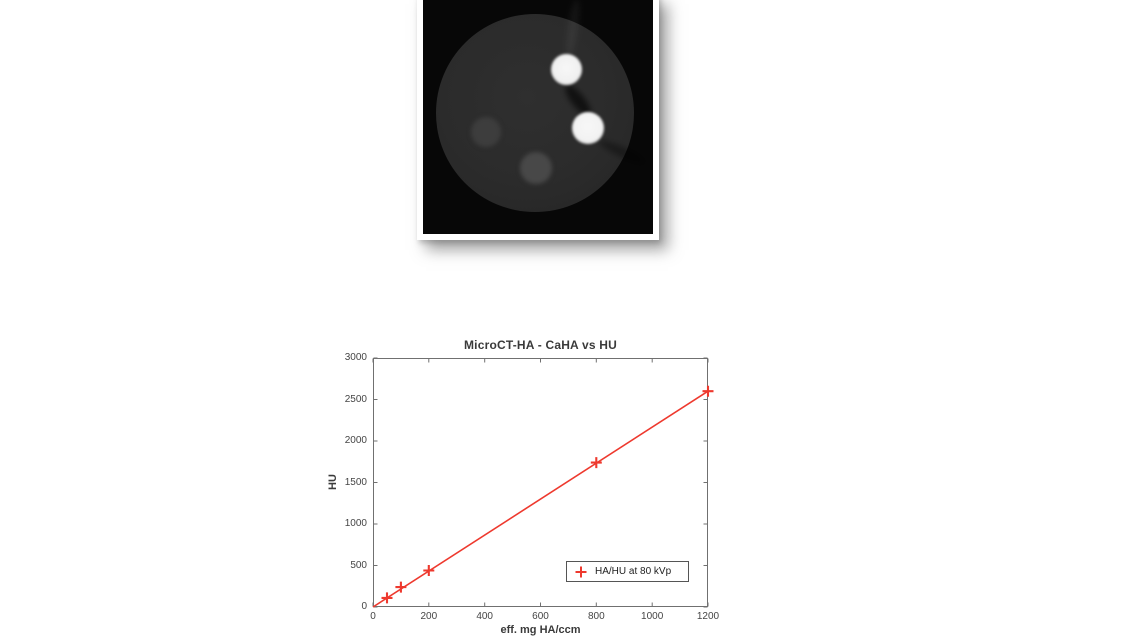 This screenshot has width=1140, height=642. Describe the element at coordinates (538, 117) in the screenshot. I see `ct-image` at that location.